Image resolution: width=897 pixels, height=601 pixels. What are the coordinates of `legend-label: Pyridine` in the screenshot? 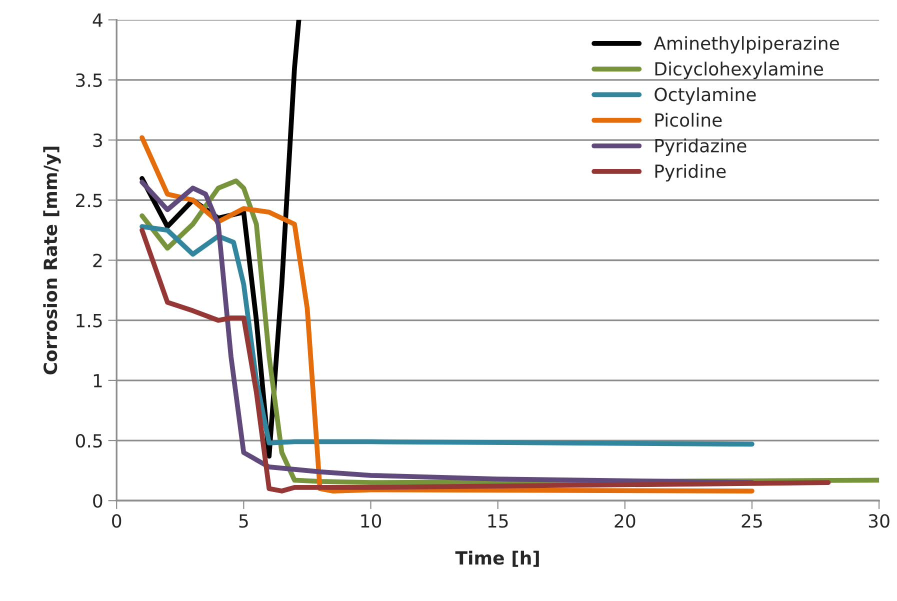 It's located at (690, 173).